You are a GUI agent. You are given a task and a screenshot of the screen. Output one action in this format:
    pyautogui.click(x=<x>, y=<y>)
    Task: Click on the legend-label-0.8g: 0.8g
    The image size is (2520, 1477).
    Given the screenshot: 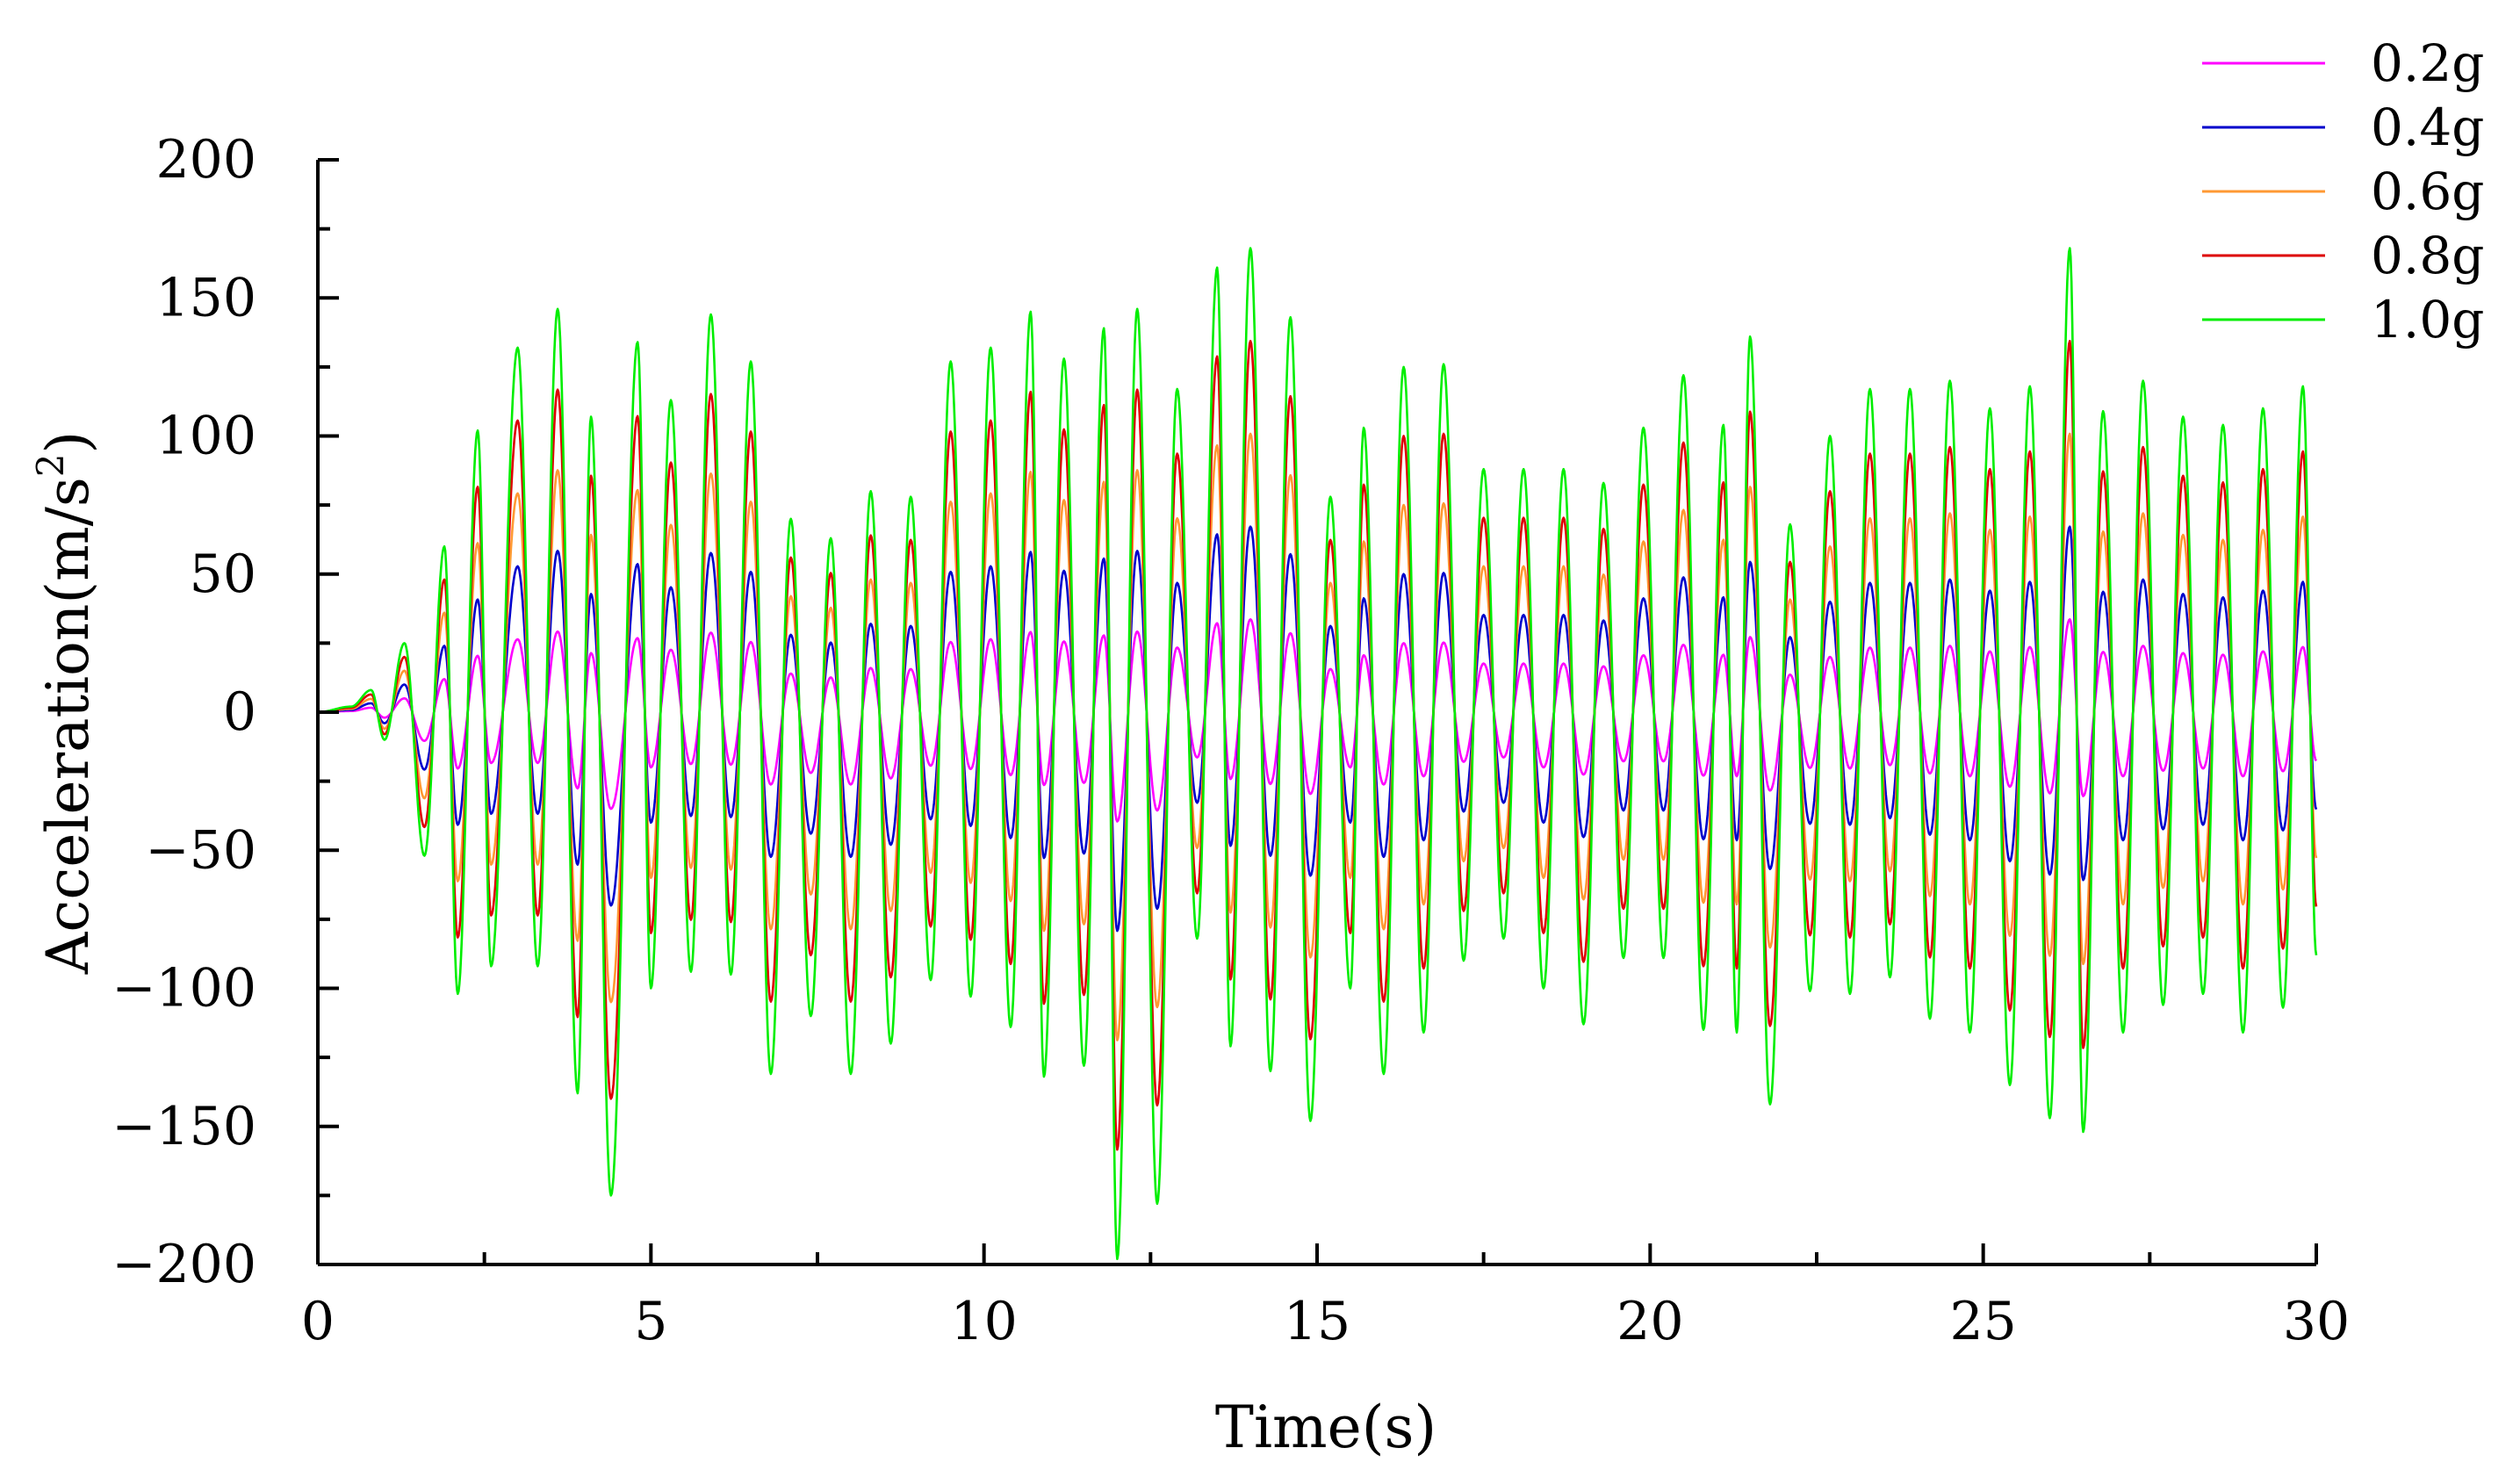 What is the action you would take?
    pyautogui.click(x=2427, y=256)
    